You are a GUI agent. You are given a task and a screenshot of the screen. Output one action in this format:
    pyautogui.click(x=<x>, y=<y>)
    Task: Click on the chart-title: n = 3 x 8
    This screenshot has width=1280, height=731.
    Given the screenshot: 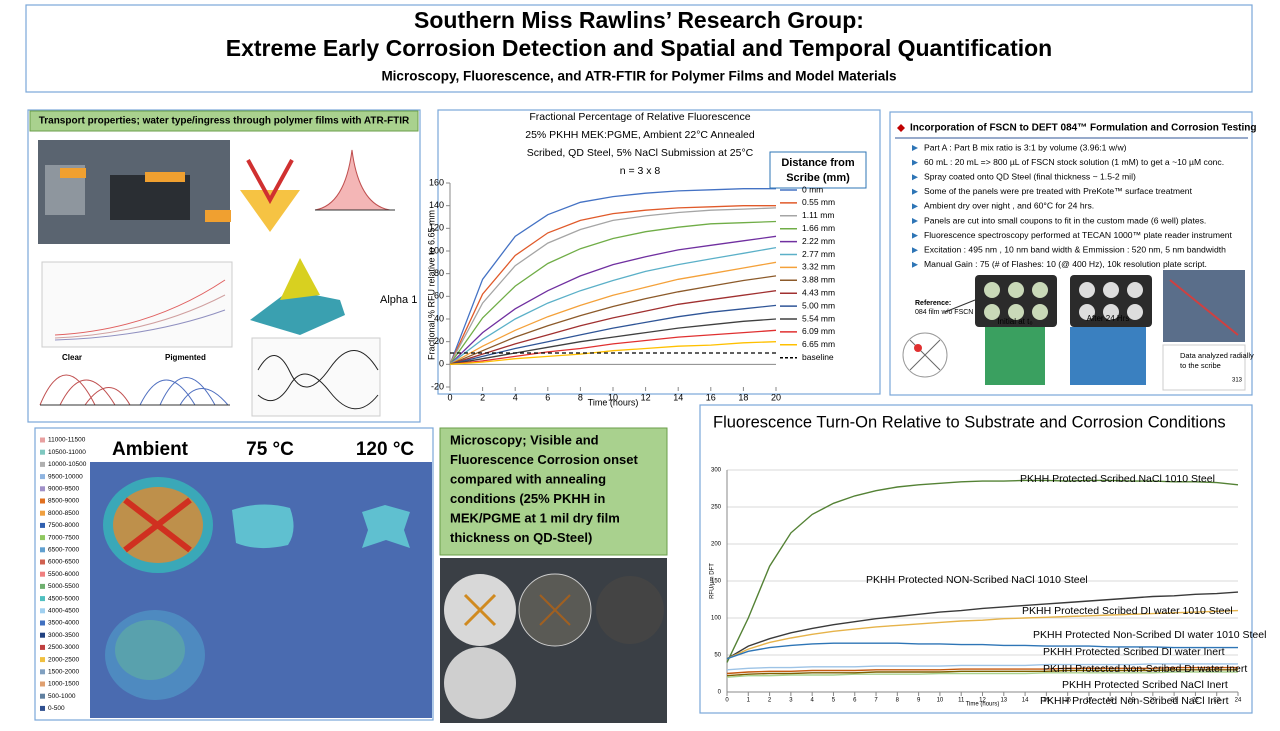 What is the action you would take?
    pyautogui.click(x=640, y=171)
    